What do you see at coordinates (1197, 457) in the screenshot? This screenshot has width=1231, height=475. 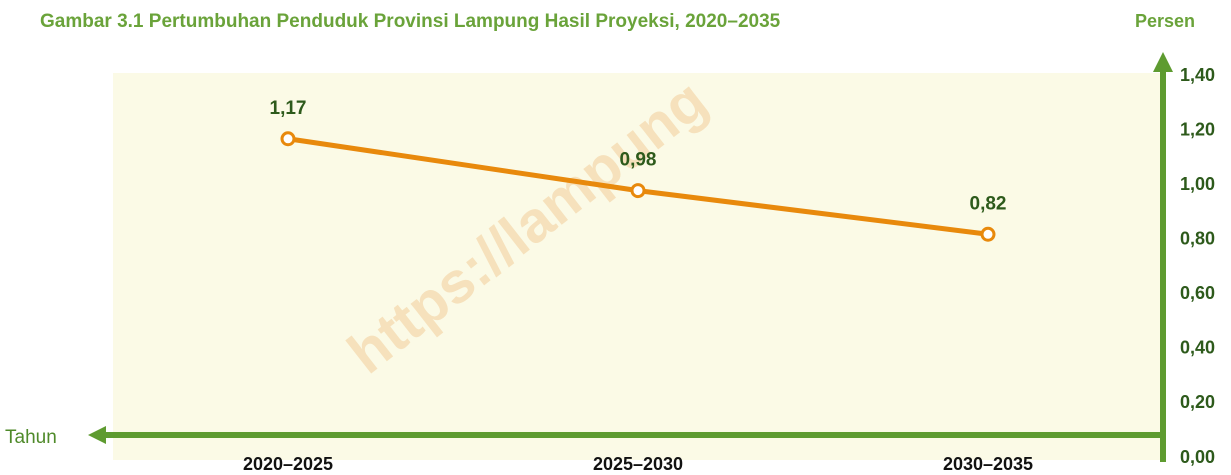 I see `y-tick-label: 0,00` at bounding box center [1197, 457].